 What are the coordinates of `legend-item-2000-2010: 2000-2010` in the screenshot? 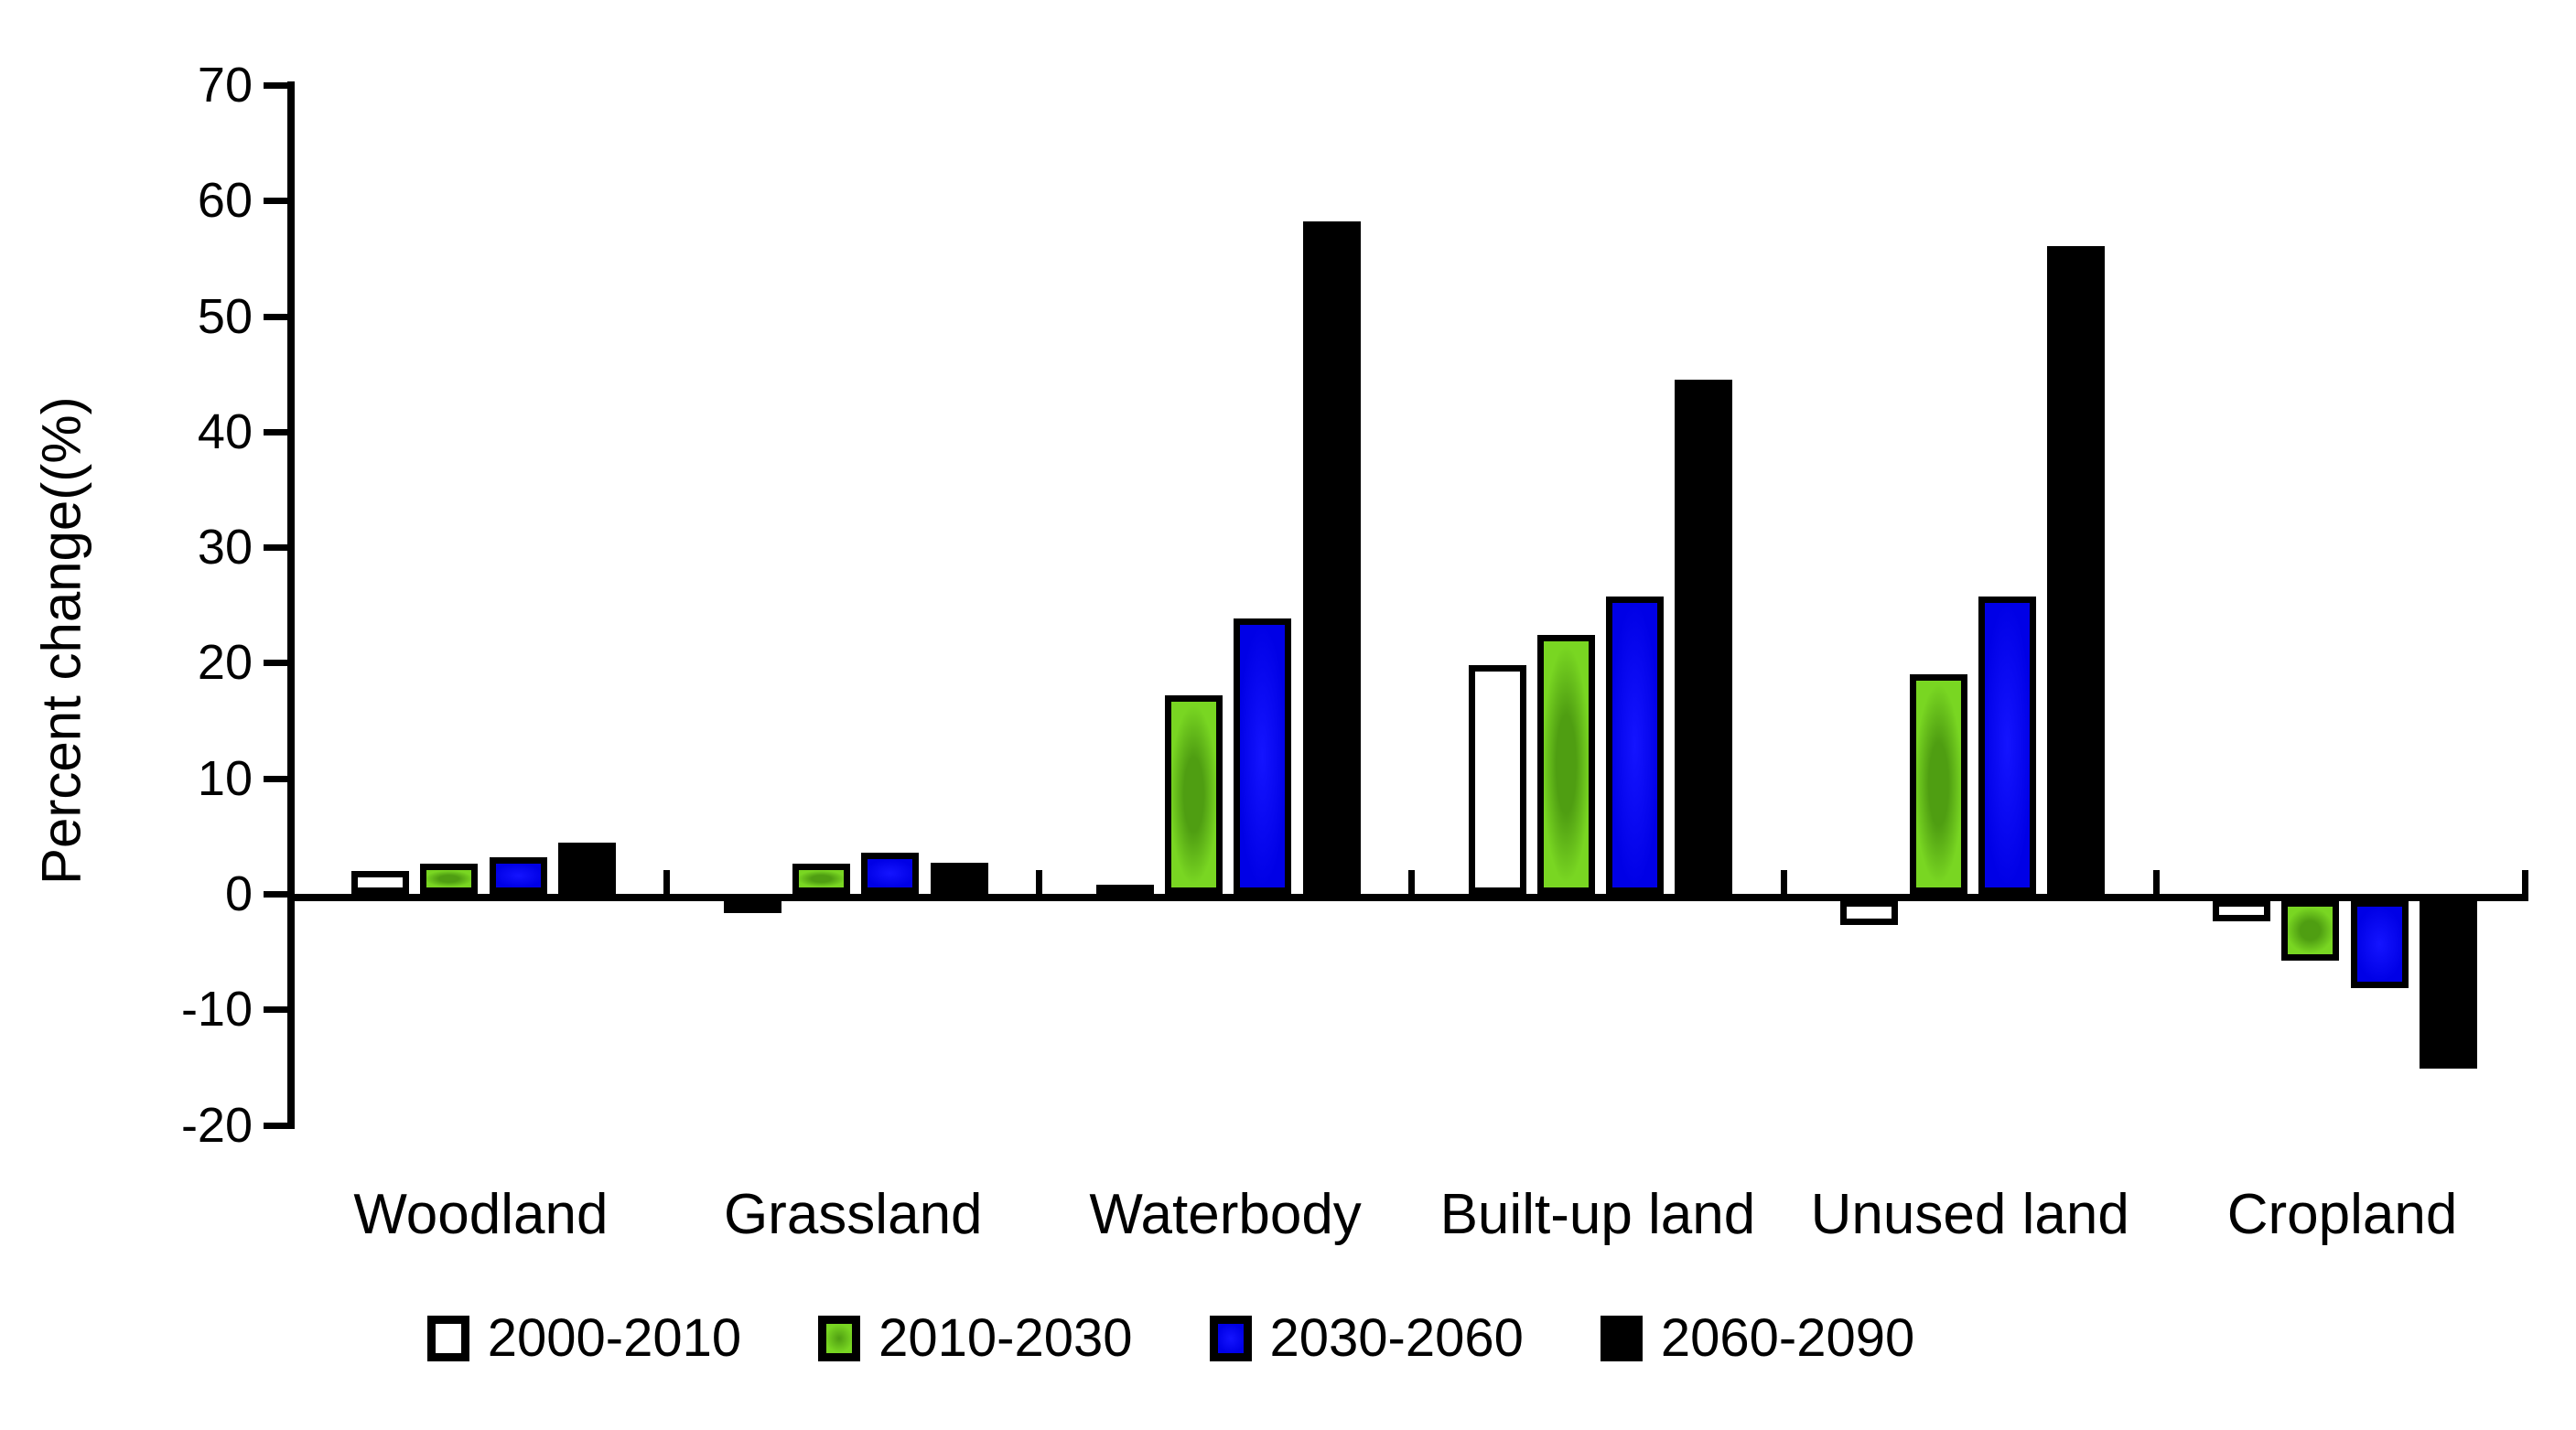 It's located at (584, 1338).